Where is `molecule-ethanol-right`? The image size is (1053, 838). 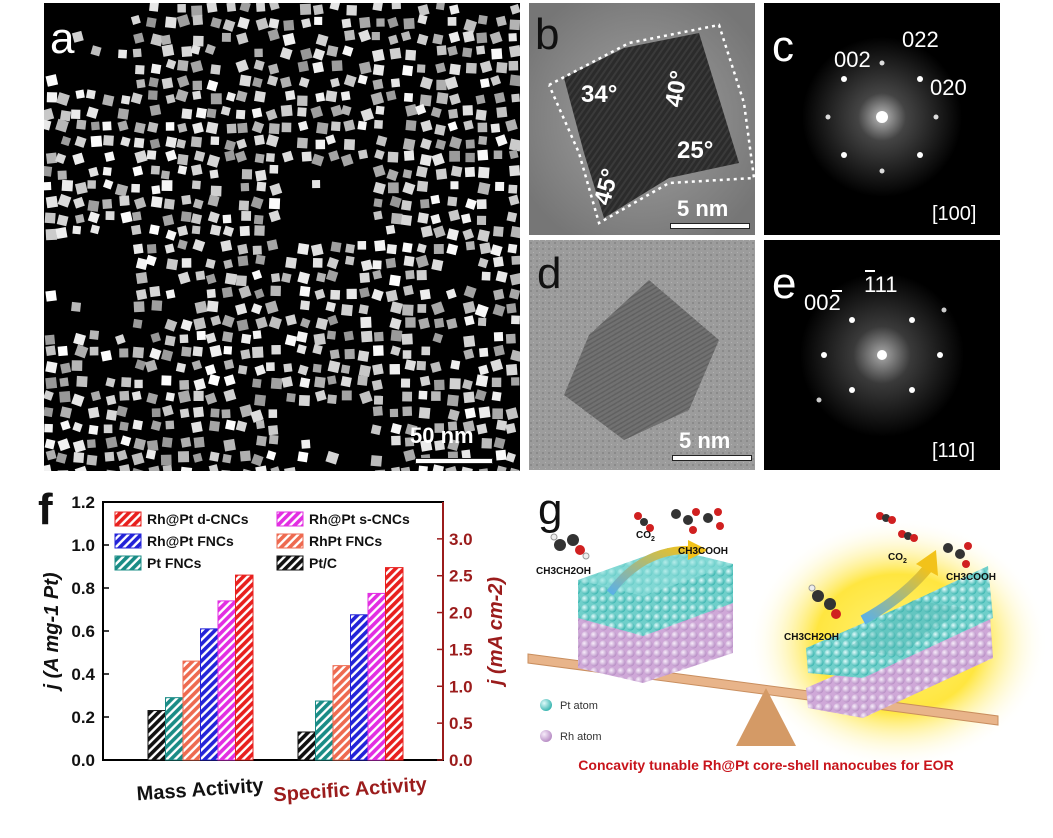 molecule-ethanol-right is located at coordinates (824, 601).